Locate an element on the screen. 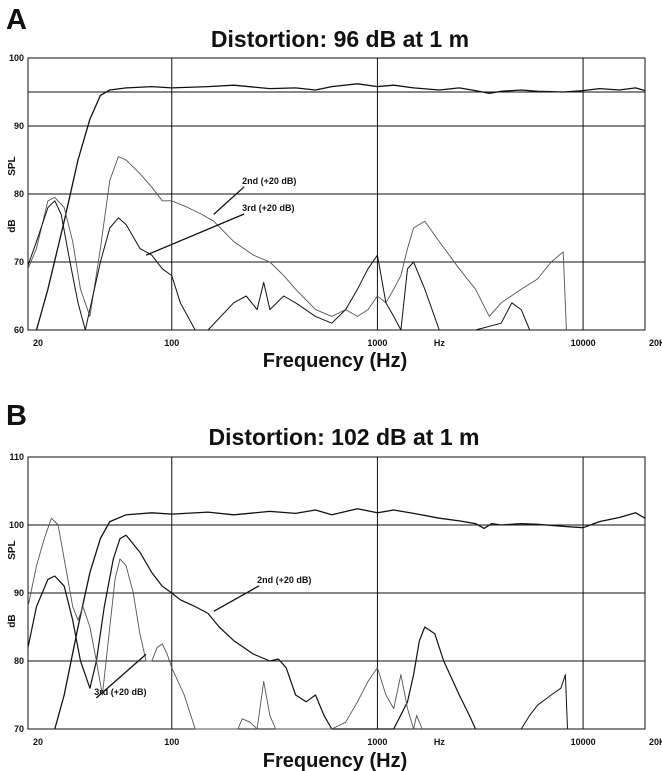 This screenshot has height=771, width=662. chart-title-a: Distortion: 96 dB at 1 m is located at coordinates (340, 39).